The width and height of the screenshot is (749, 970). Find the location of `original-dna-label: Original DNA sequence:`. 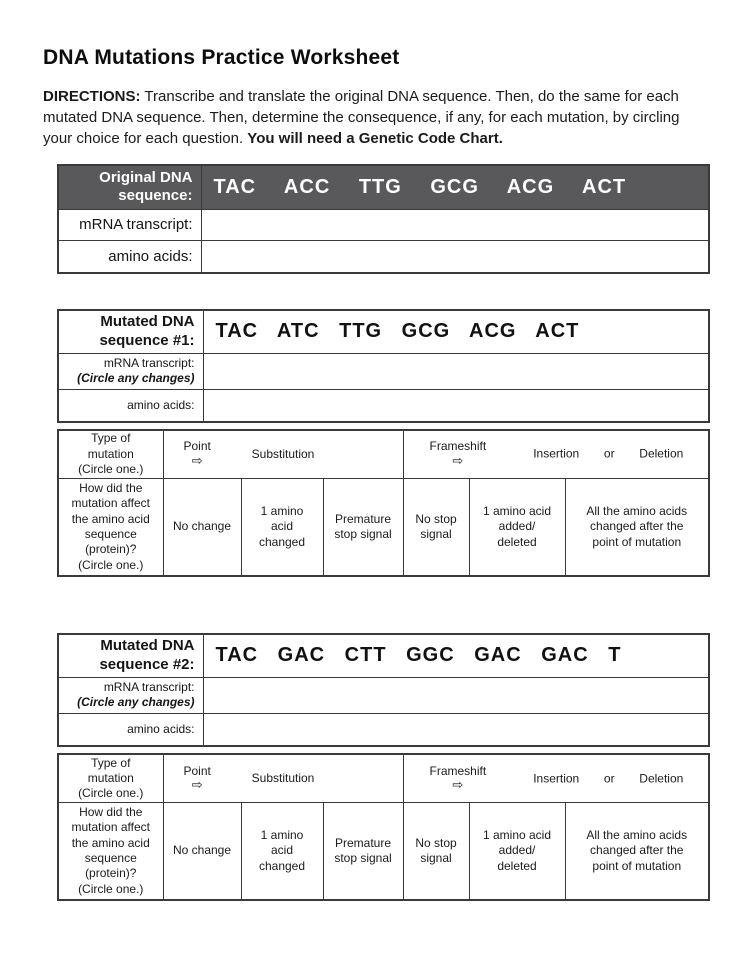

original-dna-label: Original DNA sequence: is located at coordinates (129, 187).